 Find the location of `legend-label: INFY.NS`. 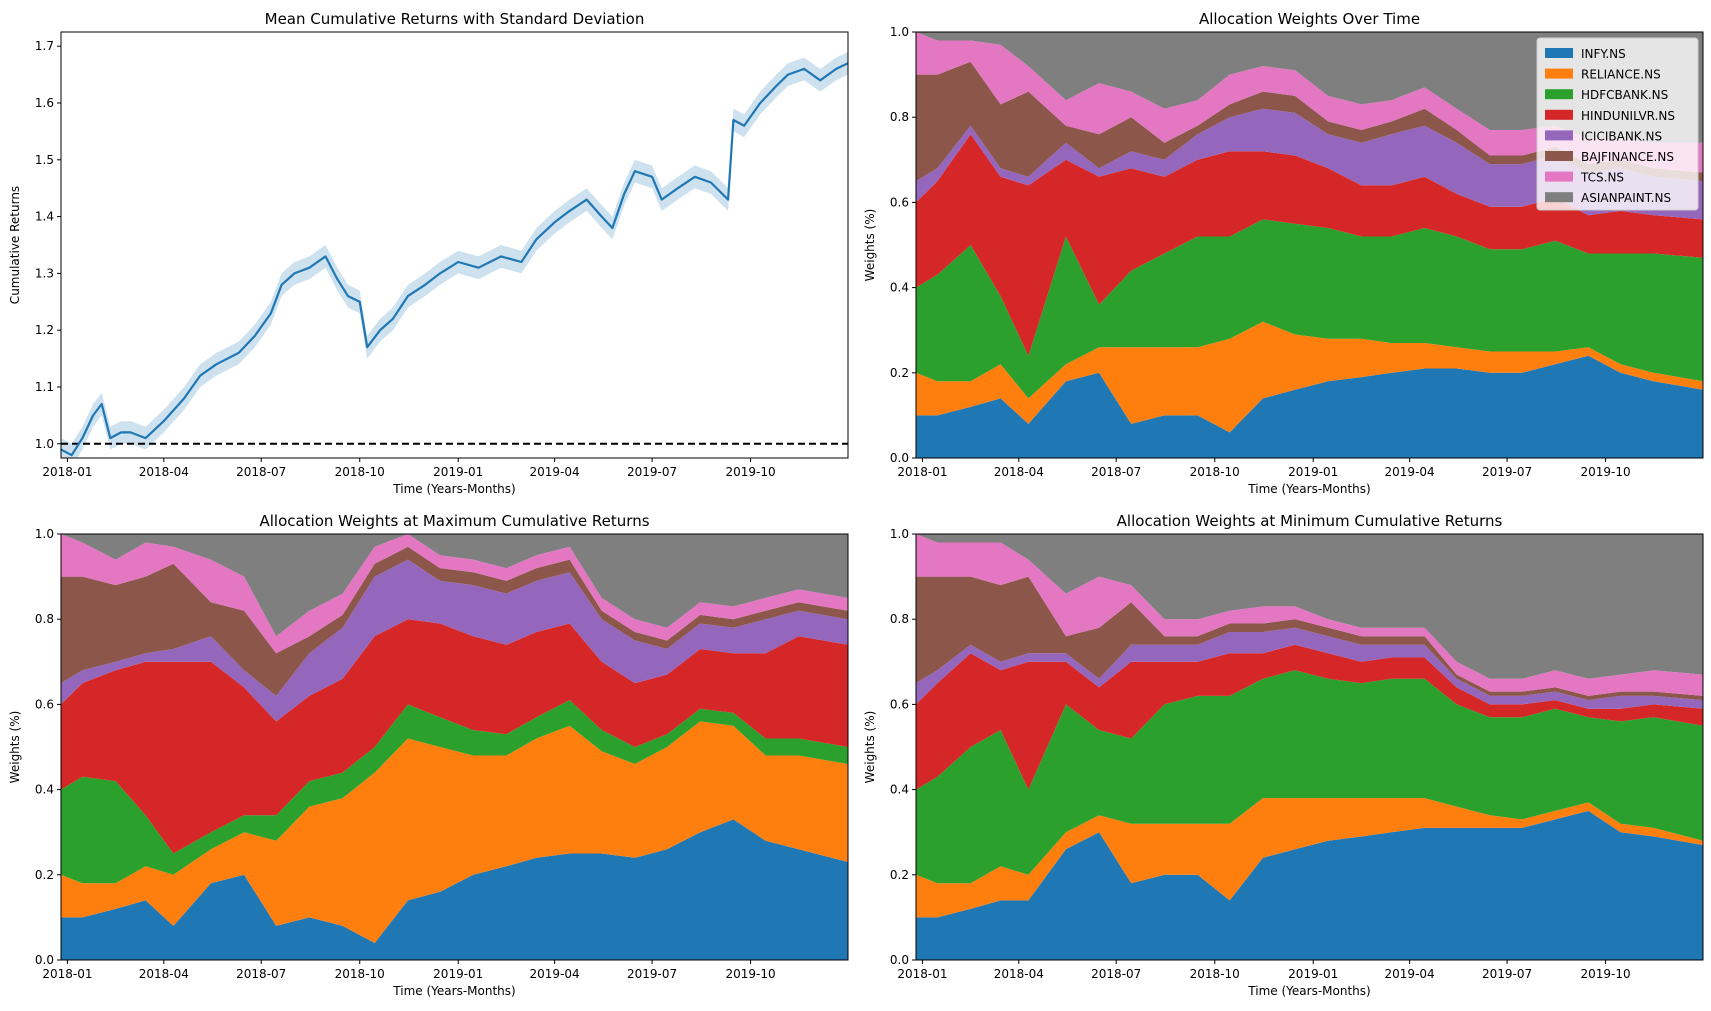

legend-label: INFY.NS is located at coordinates (1603, 54).